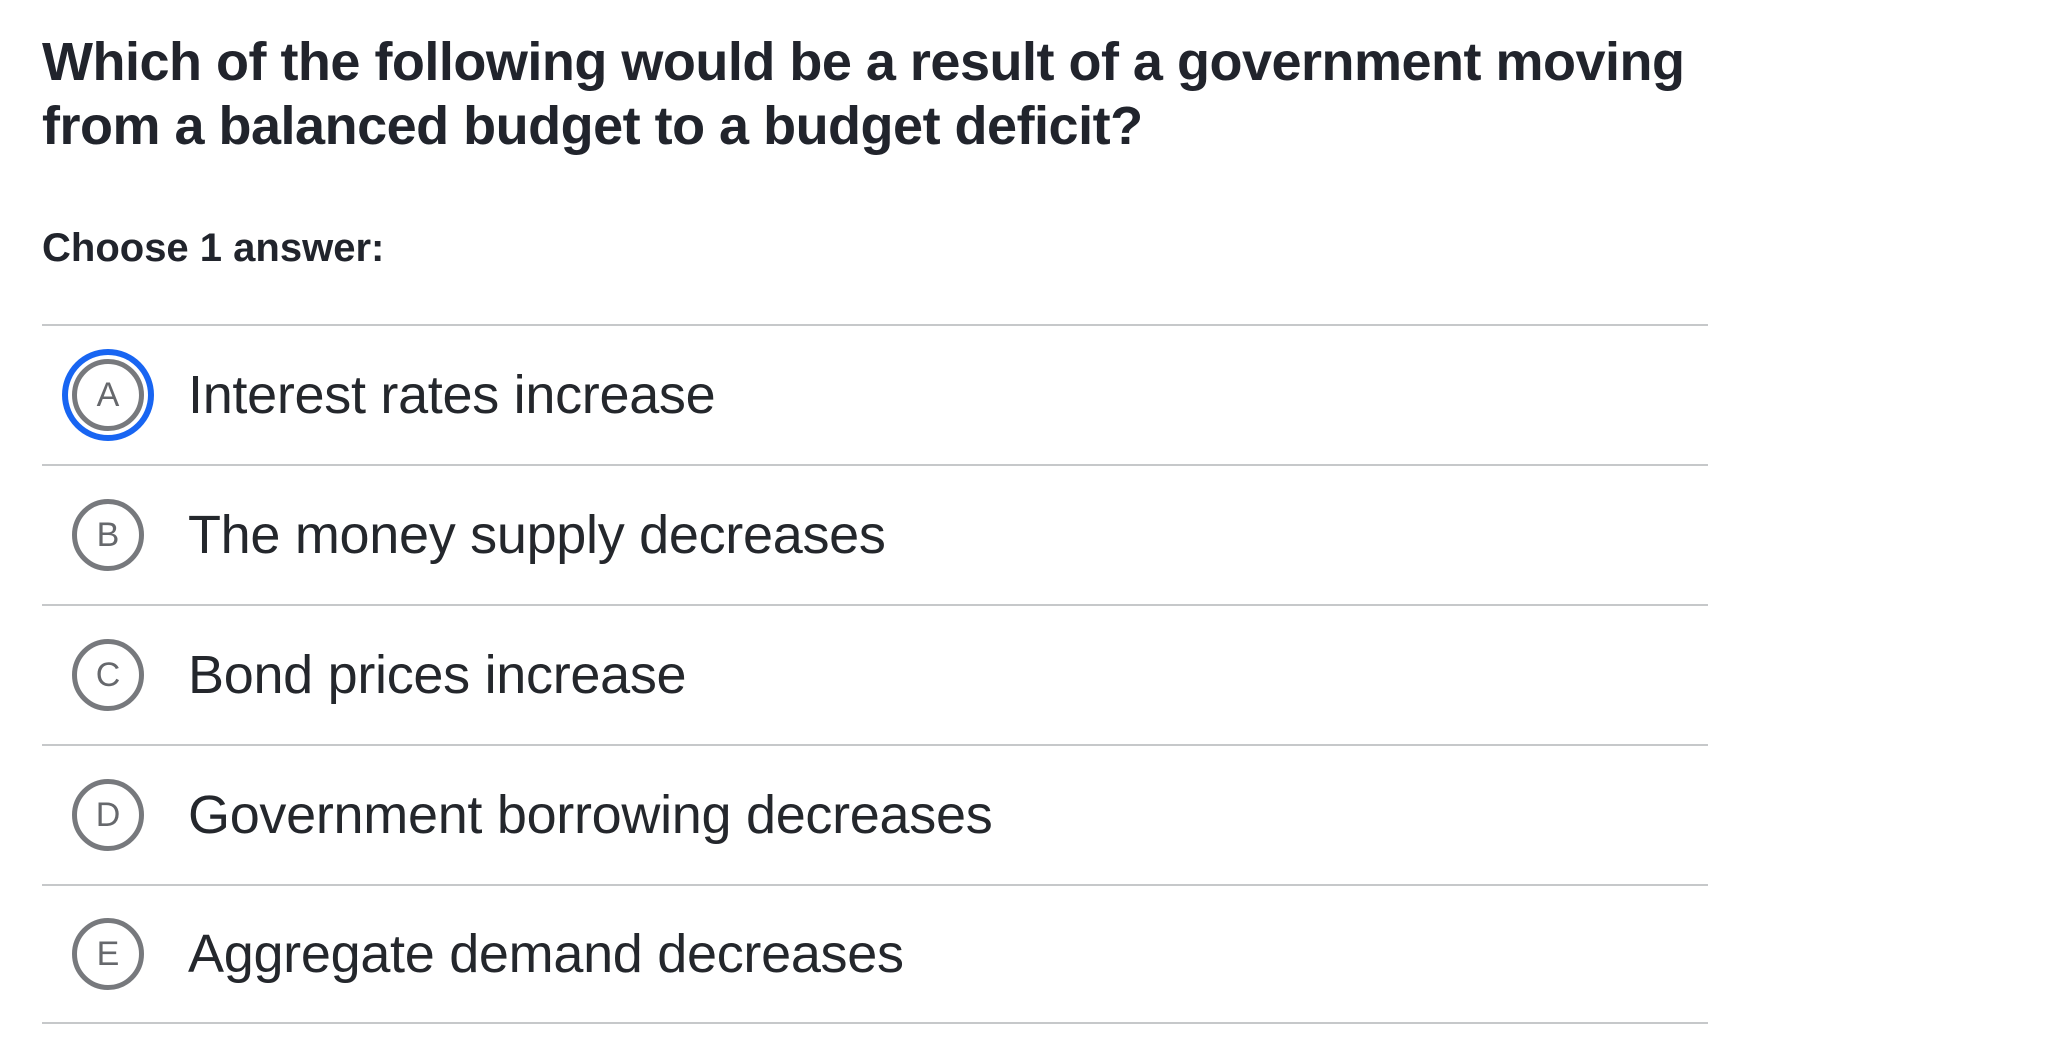 The image size is (2048, 1050). What do you see at coordinates (590, 814) in the screenshot?
I see `choice-label-d: Government borrowing decreases` at bounding box center [590, 814].